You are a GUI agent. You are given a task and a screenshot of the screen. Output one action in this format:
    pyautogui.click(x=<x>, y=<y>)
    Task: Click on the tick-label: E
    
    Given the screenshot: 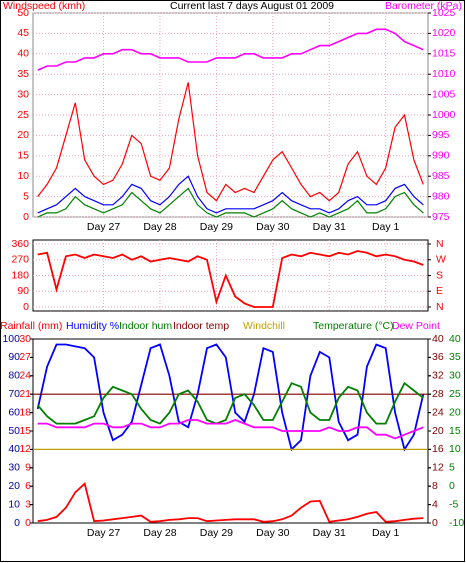 What is the action you would take?
    pyautogui.click(x=439, y=291)
    